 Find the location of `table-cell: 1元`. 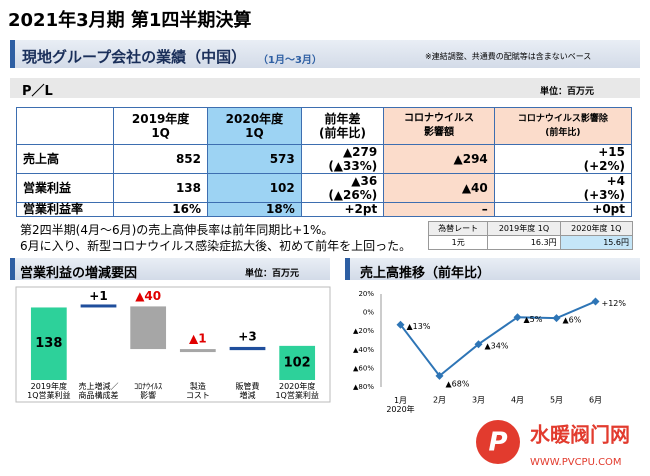

table-cell: 1元 is located at coordinates (458, 242).